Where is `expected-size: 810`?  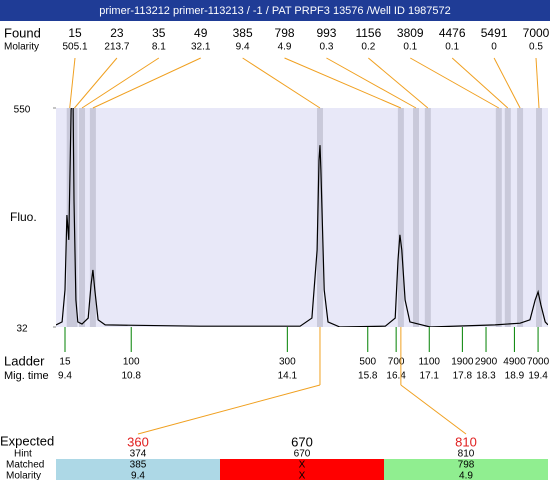 expected-size: 810 is located at coordinates (466, 441).